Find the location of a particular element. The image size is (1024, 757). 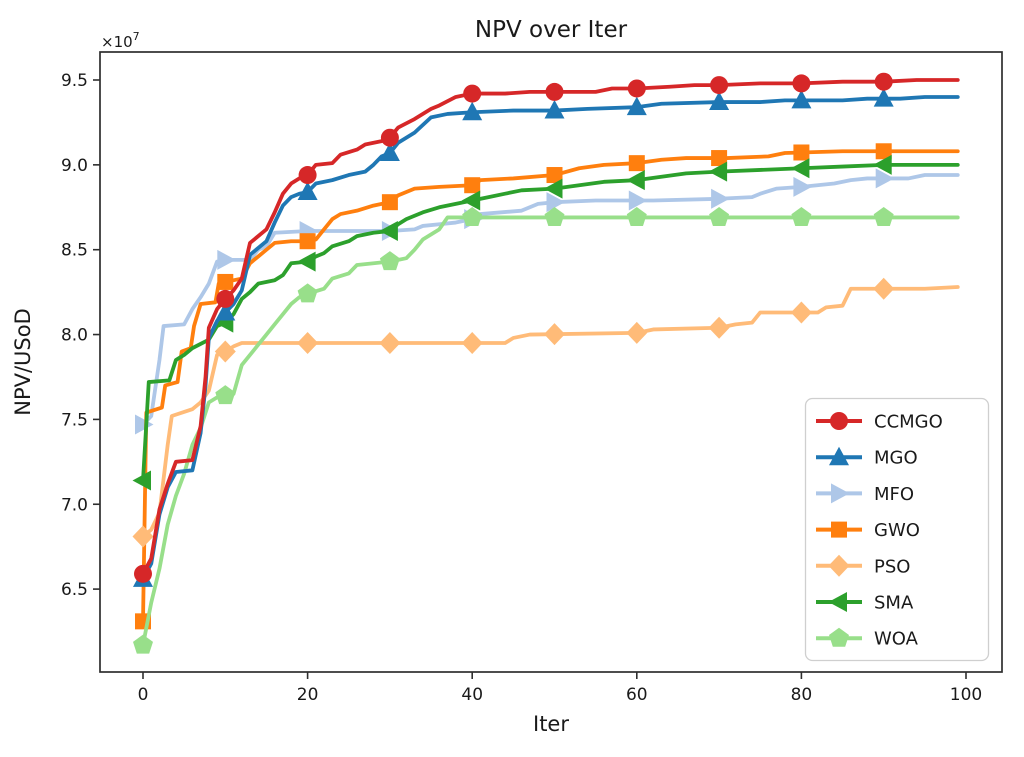

legend-label: GWO is located at coordinates (897, 530).